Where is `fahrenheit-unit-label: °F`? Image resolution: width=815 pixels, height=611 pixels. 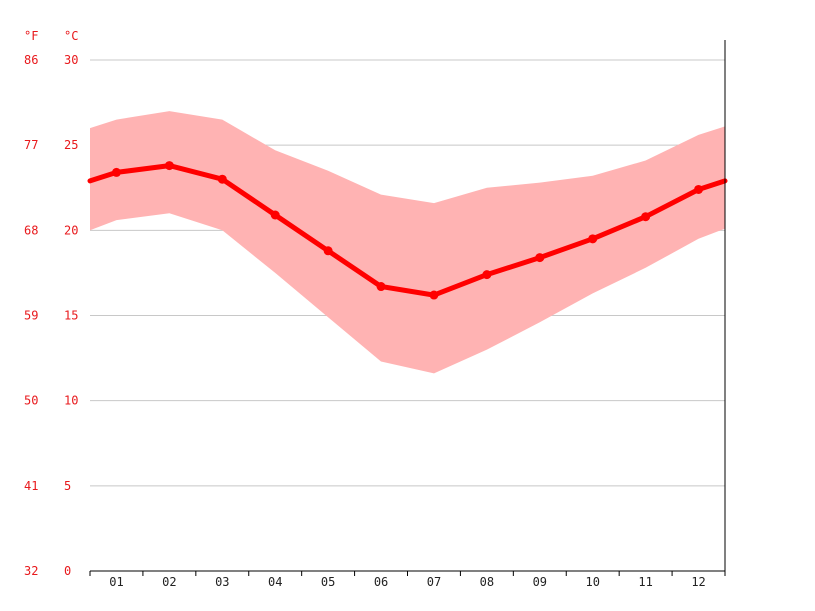 fahrenheit-unit-label: °F is located at coordinates (31, 36).